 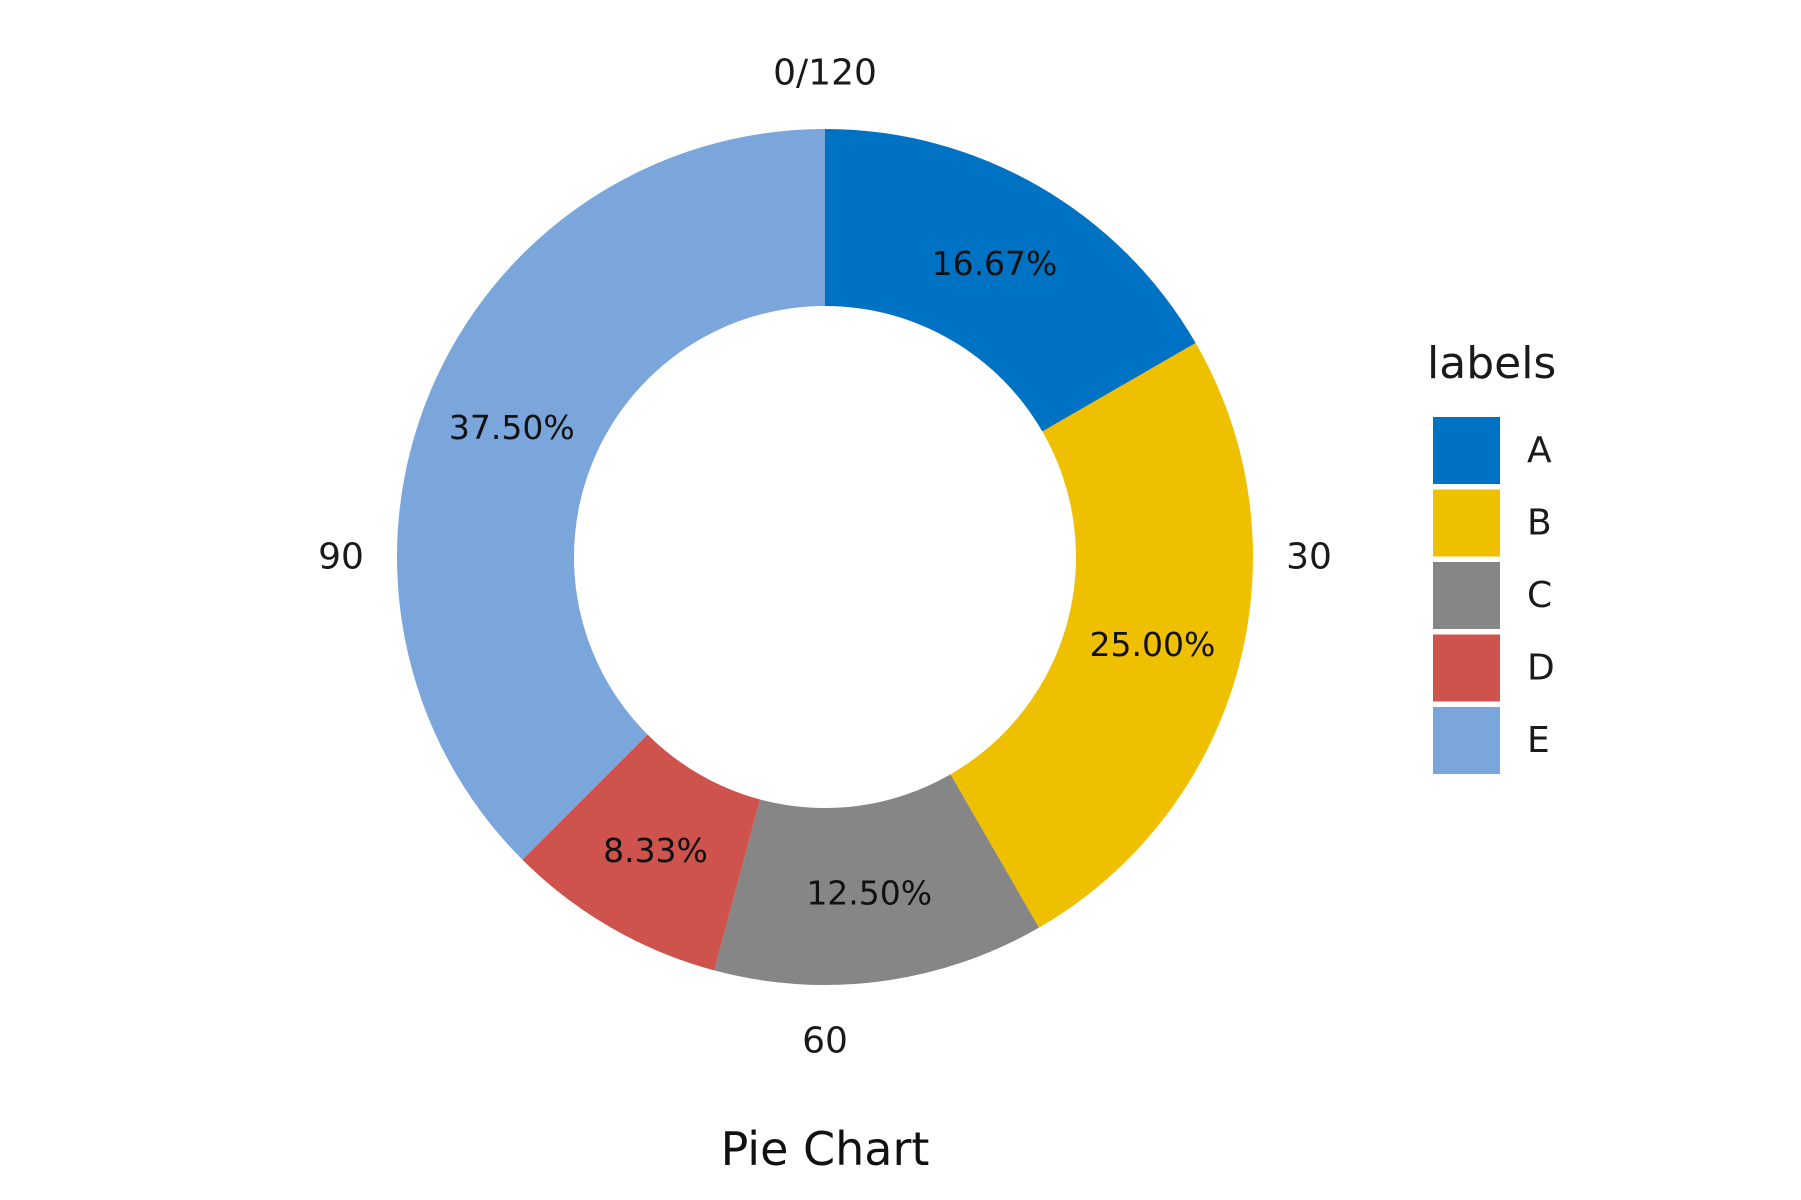 I want to click on percent-label-a: 16.67%, so click(x=995, y=263).